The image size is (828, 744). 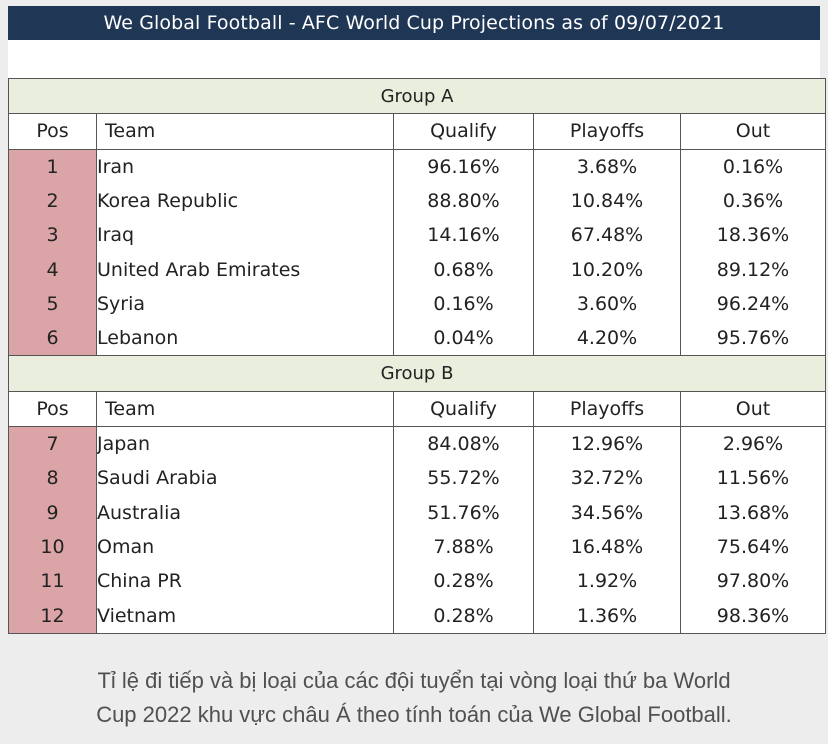 What do you see at coordinates (245, 166) in the screenshot?
I see `team-cell: Iran` at bounding box center [245, 166].